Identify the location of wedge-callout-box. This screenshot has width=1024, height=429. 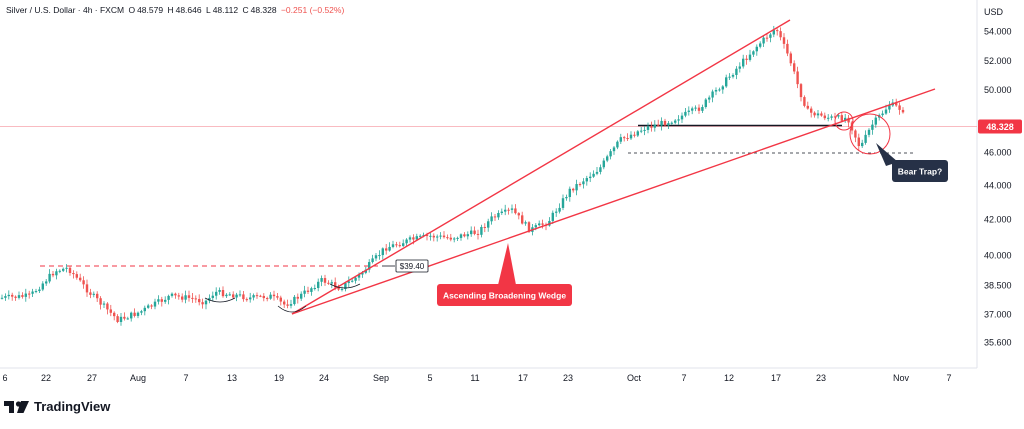
(504, 295).